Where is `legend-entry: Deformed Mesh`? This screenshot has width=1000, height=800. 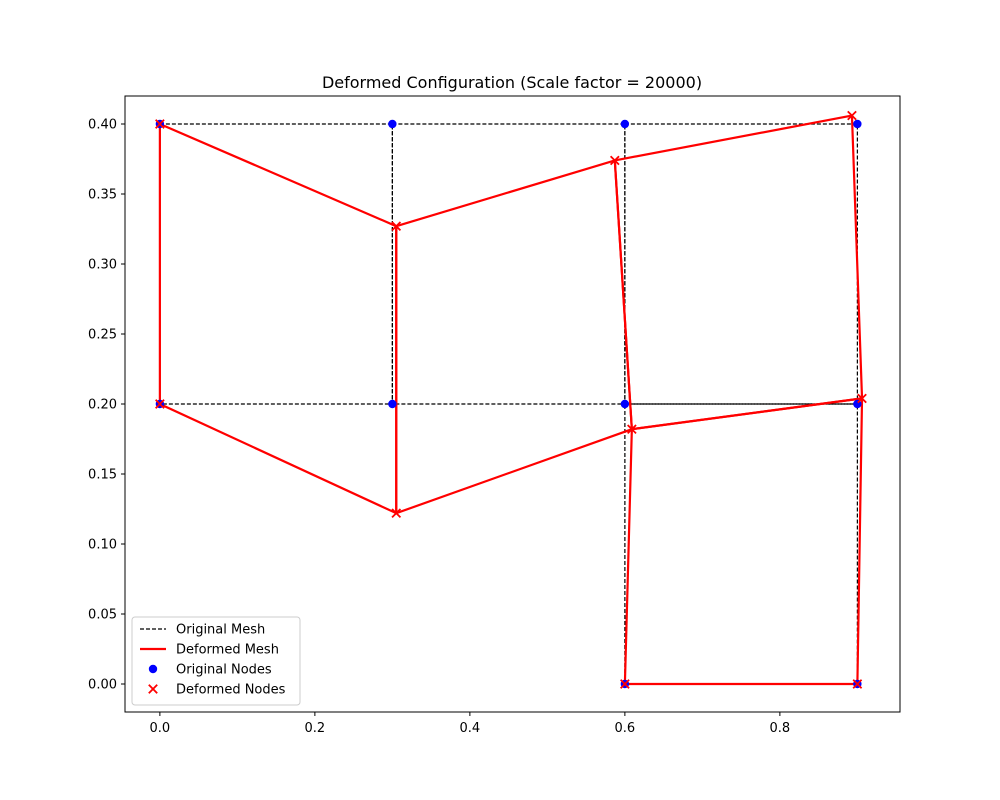 legend-entry: Deformed Mesh is located at coordinates (209, 650).